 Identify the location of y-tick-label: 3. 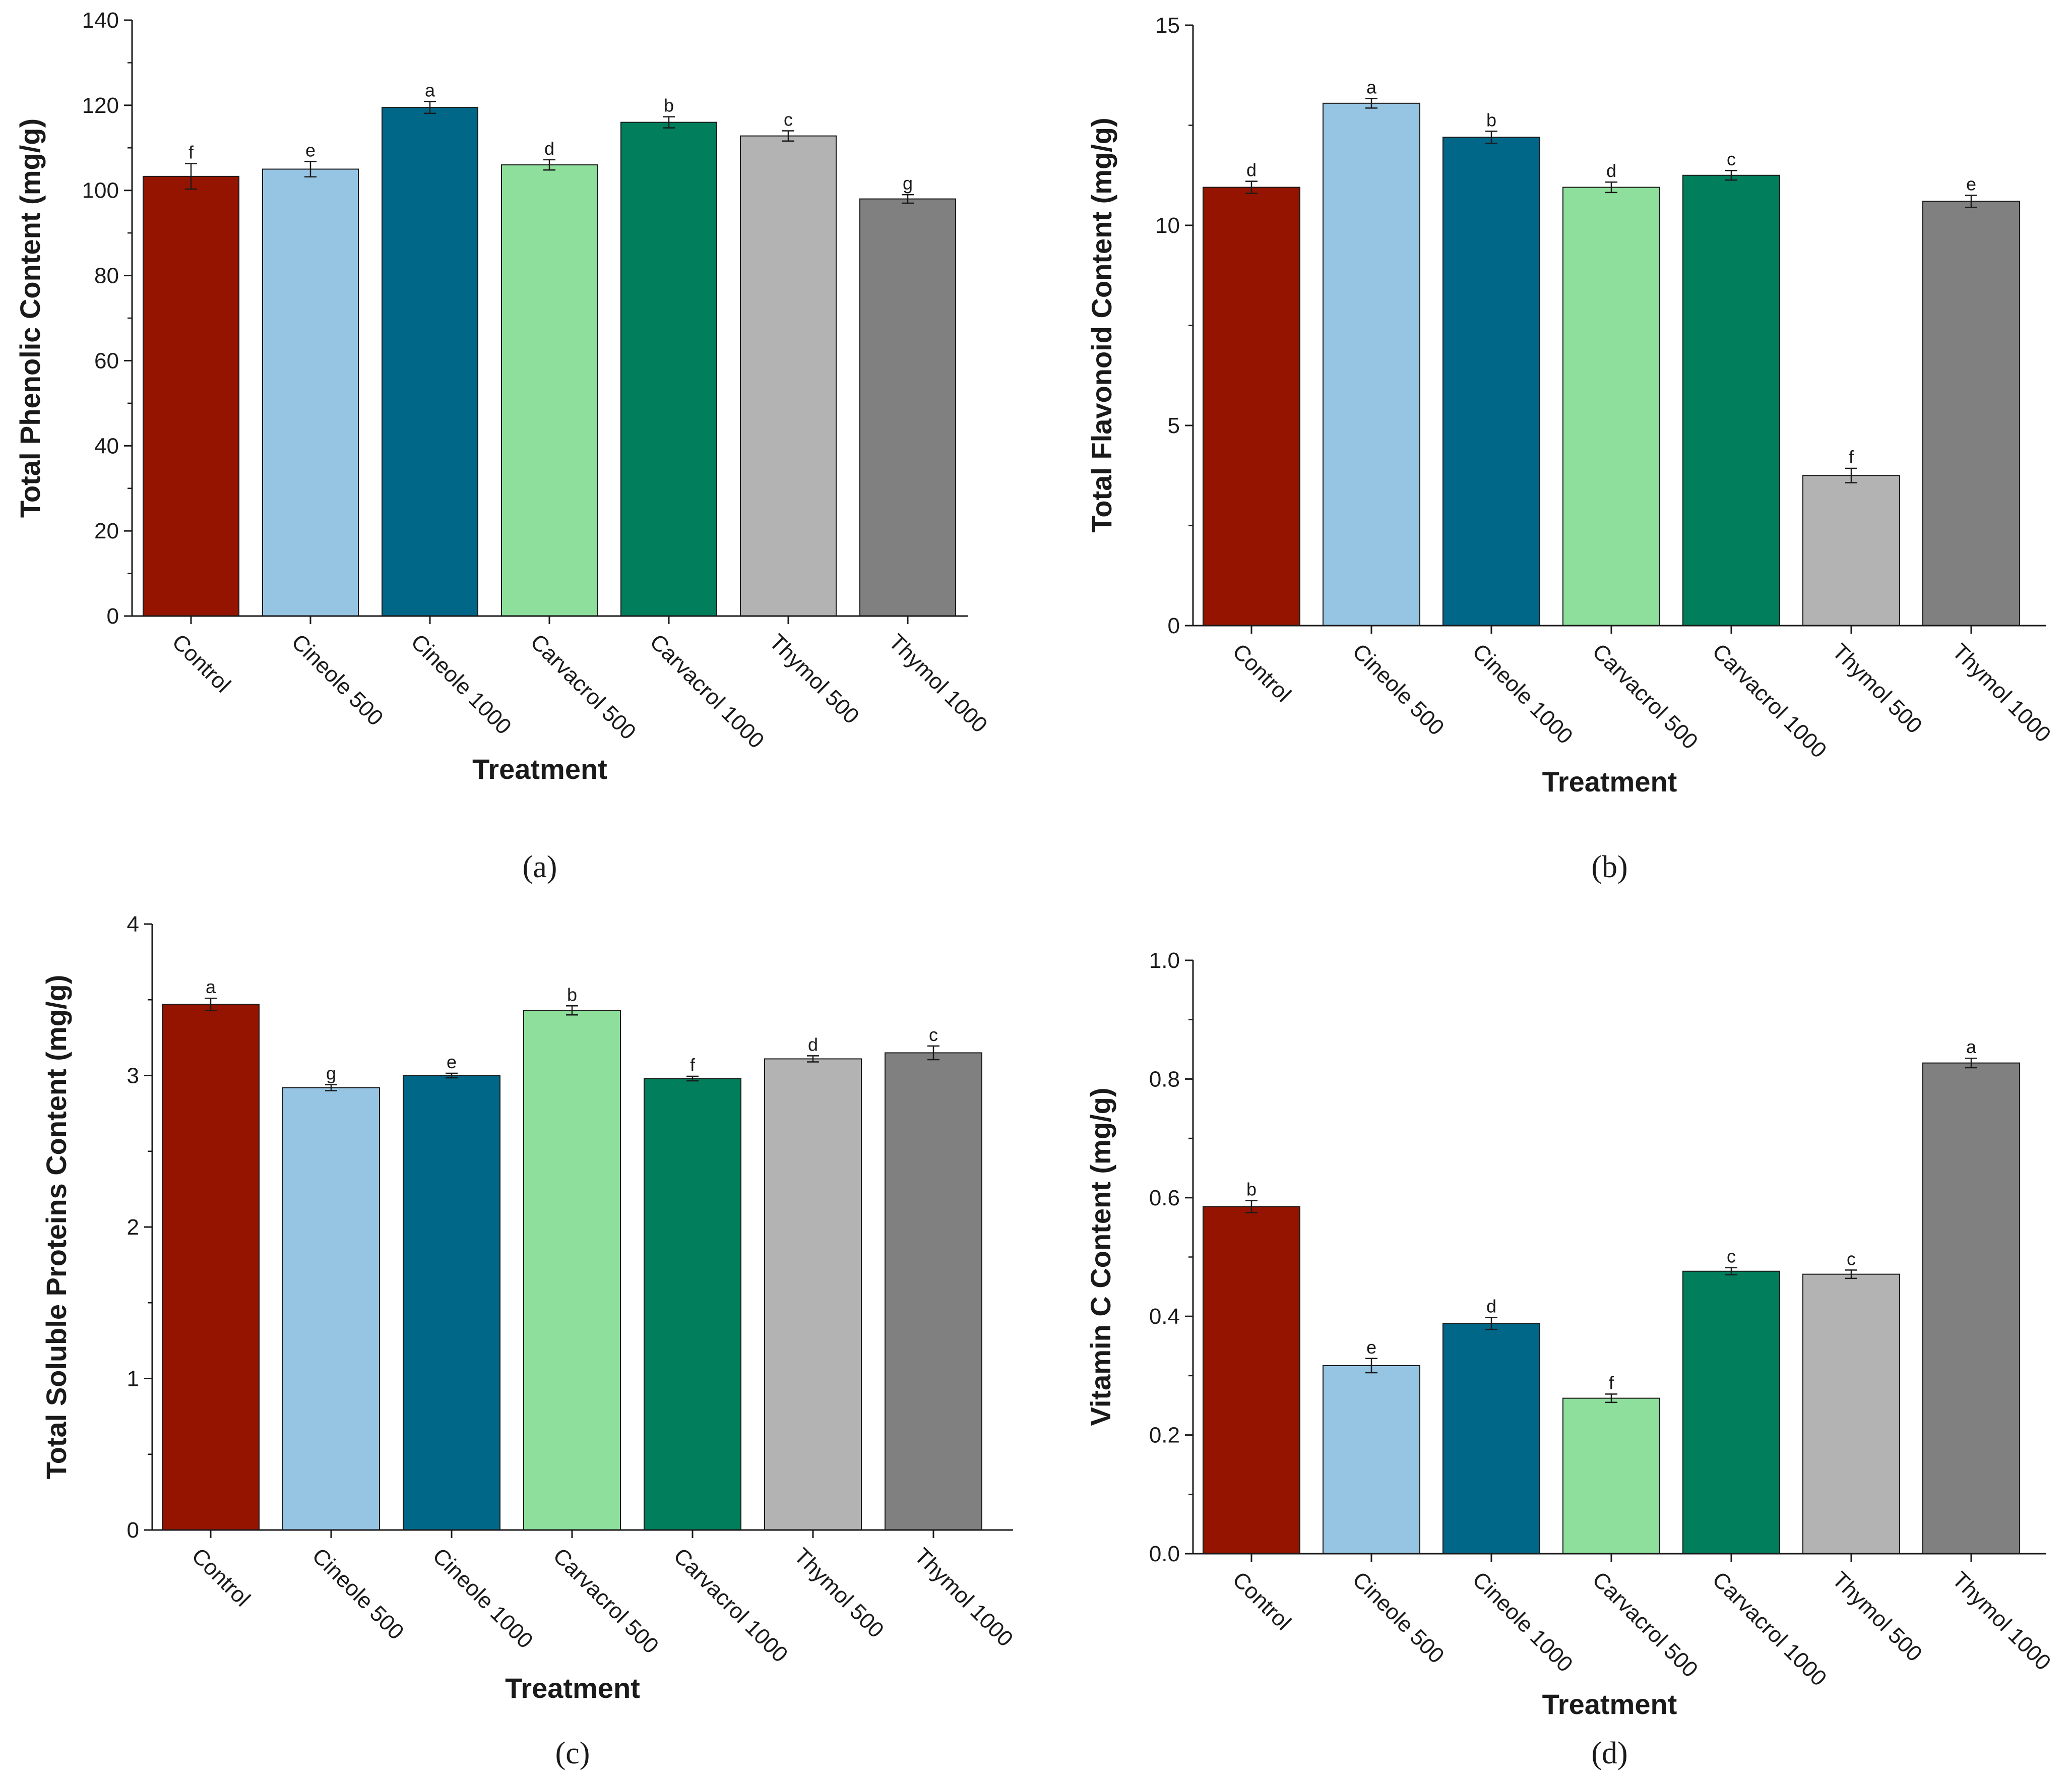
(133, 1076).